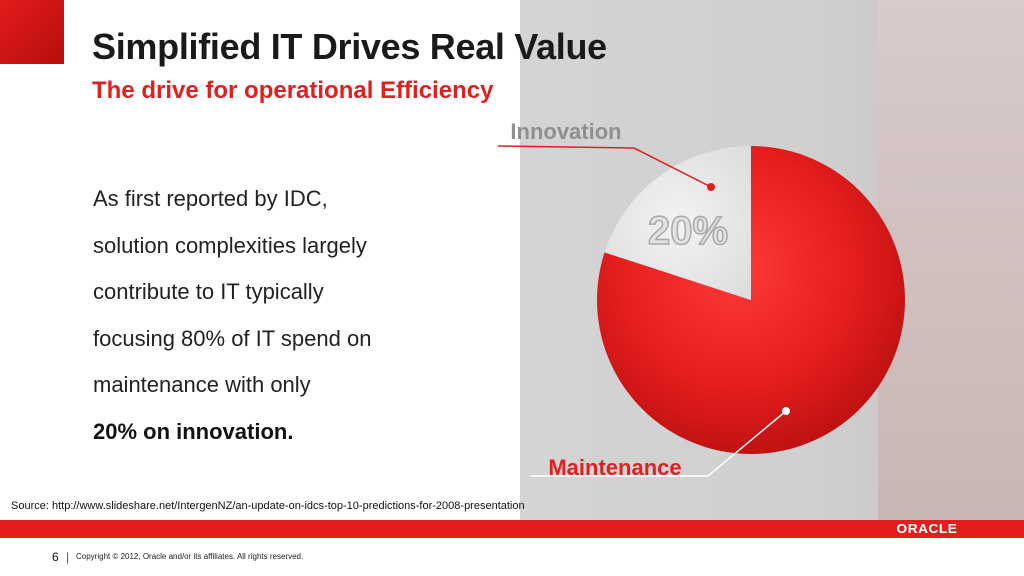 The height and width of the screenshot is (576, 1024). I want to click on maintenance-label: Maintenance, so click(614, 467).